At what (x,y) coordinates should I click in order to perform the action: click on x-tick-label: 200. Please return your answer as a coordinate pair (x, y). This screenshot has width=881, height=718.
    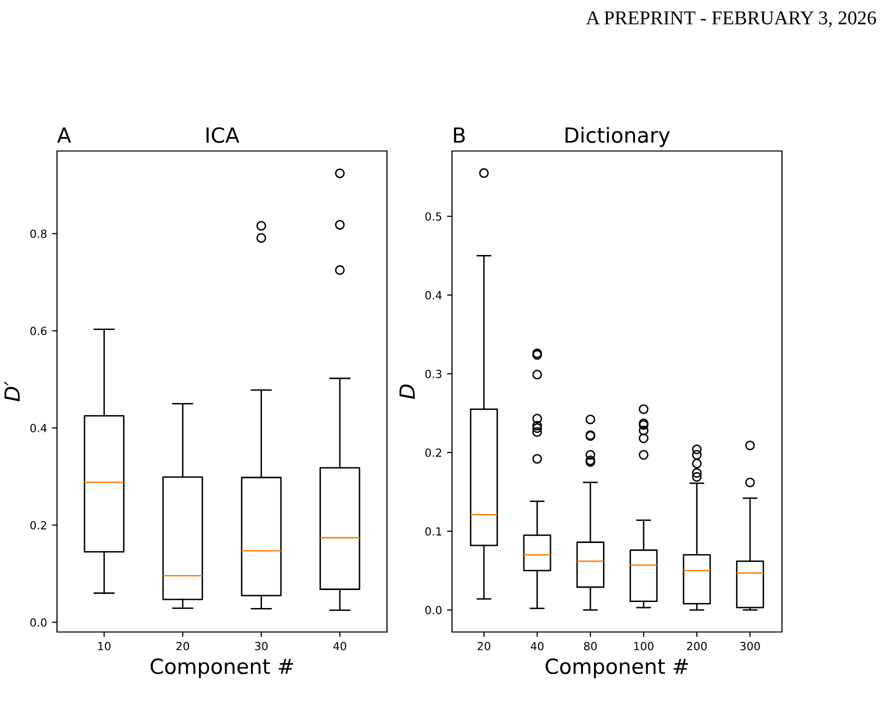
    Looking at the image, I should click on (697, 646).